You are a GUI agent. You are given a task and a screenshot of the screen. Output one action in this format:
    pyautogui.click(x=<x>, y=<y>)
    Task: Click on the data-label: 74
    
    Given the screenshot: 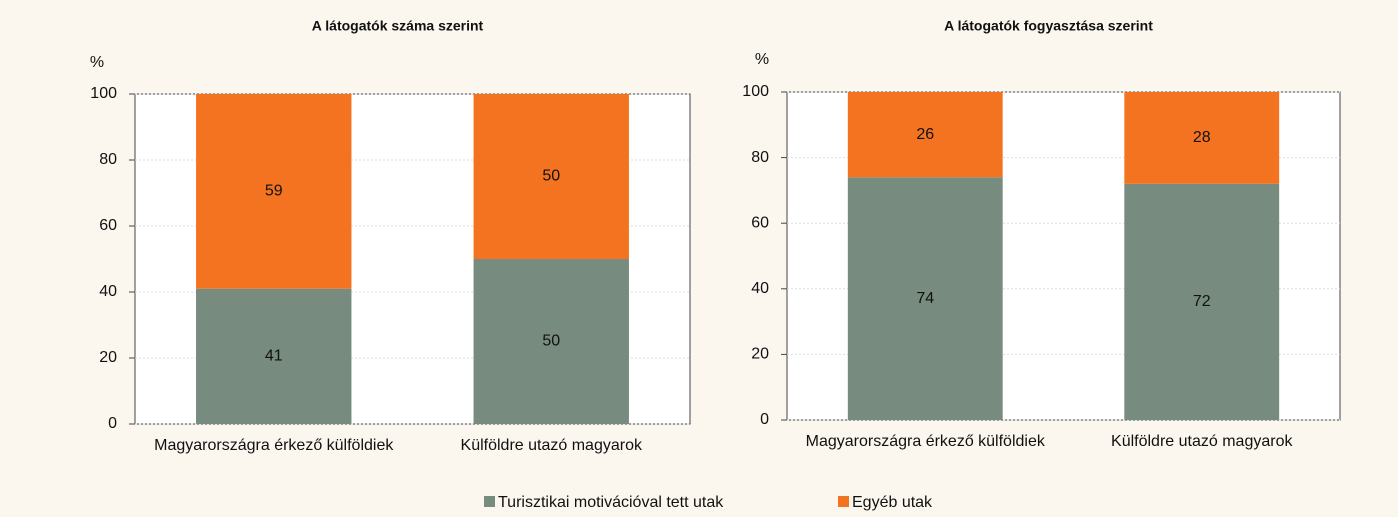 What is the action you would take?
    pyautogui.click(x=925, y=298)
    